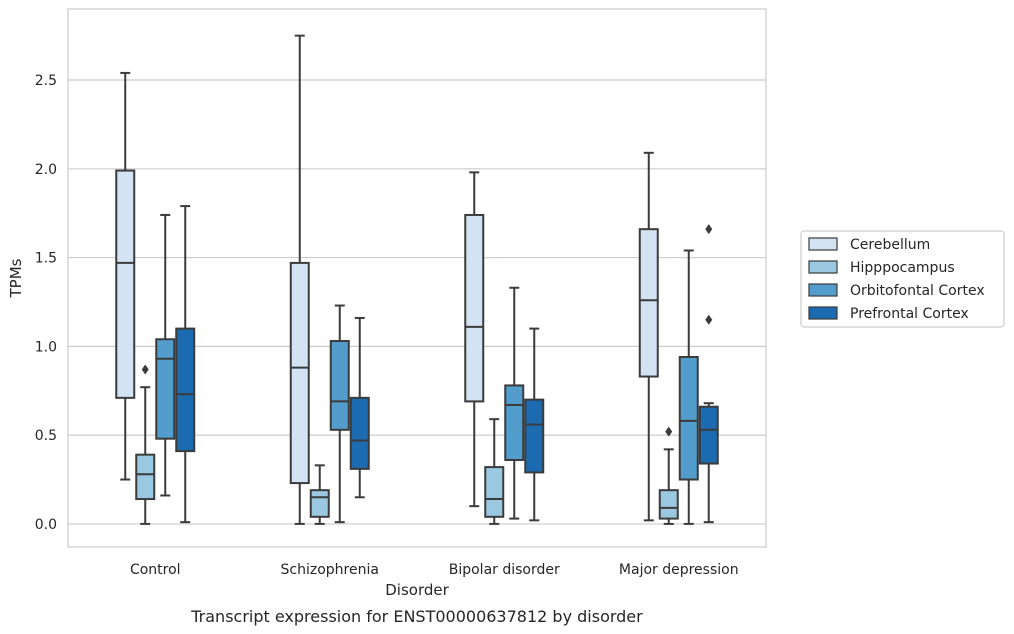 The height and width of the screenshot is (634, 1014). What do you see at coordinates (909, 314) in the screenshot?
I see `legend-label: Prefrontal Cortex` at bounding box center [909, 314].